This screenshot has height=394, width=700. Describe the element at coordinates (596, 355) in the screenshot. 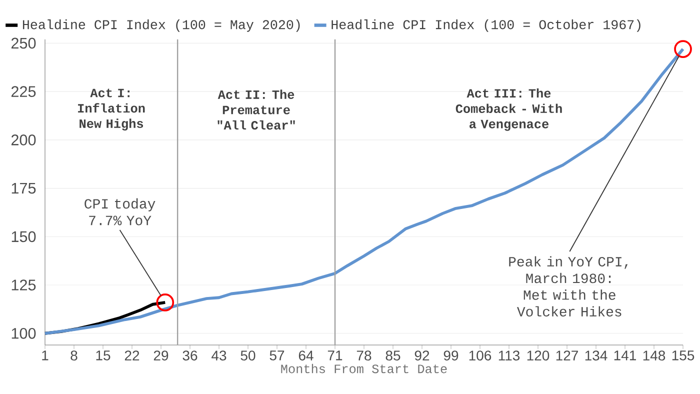

I see `x-tick-label: 134` at that location.